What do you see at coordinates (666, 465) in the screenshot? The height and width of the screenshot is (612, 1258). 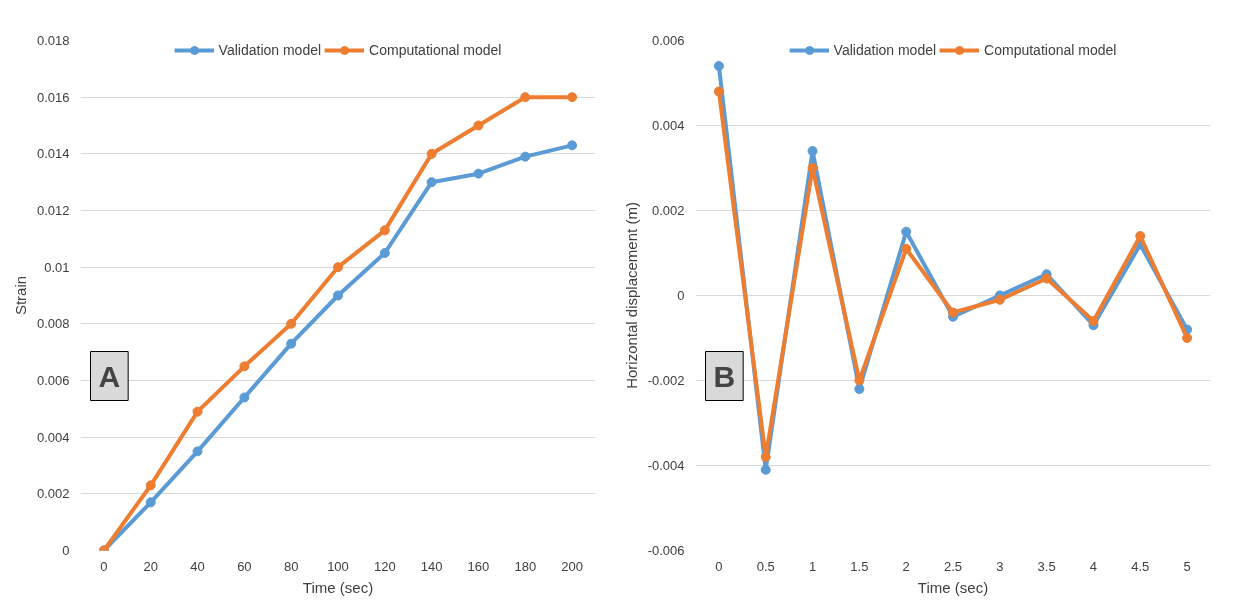 I see `y-tick-label: -0.004` at bounding box center [666, 465].